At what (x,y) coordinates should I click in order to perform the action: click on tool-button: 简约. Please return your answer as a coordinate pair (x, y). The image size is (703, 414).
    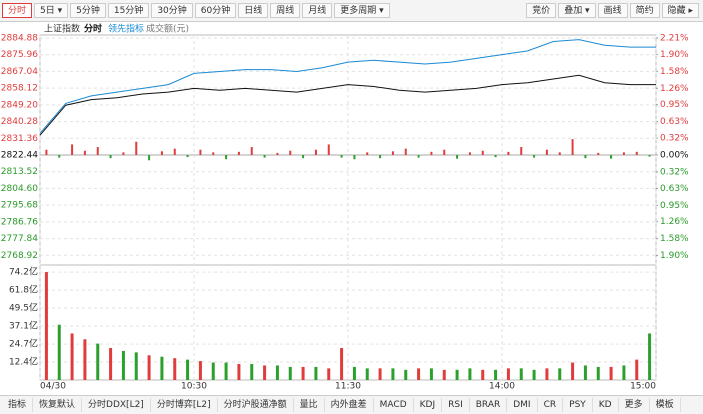
    Looking at the image, I should click on (644, 10).